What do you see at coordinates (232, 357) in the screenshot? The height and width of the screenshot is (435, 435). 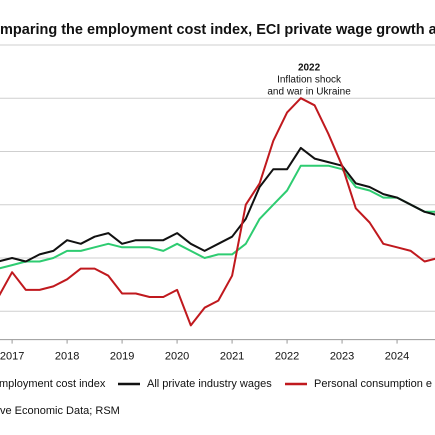 I see `x-tick-label: 2021` at bounding box center [232, 357].